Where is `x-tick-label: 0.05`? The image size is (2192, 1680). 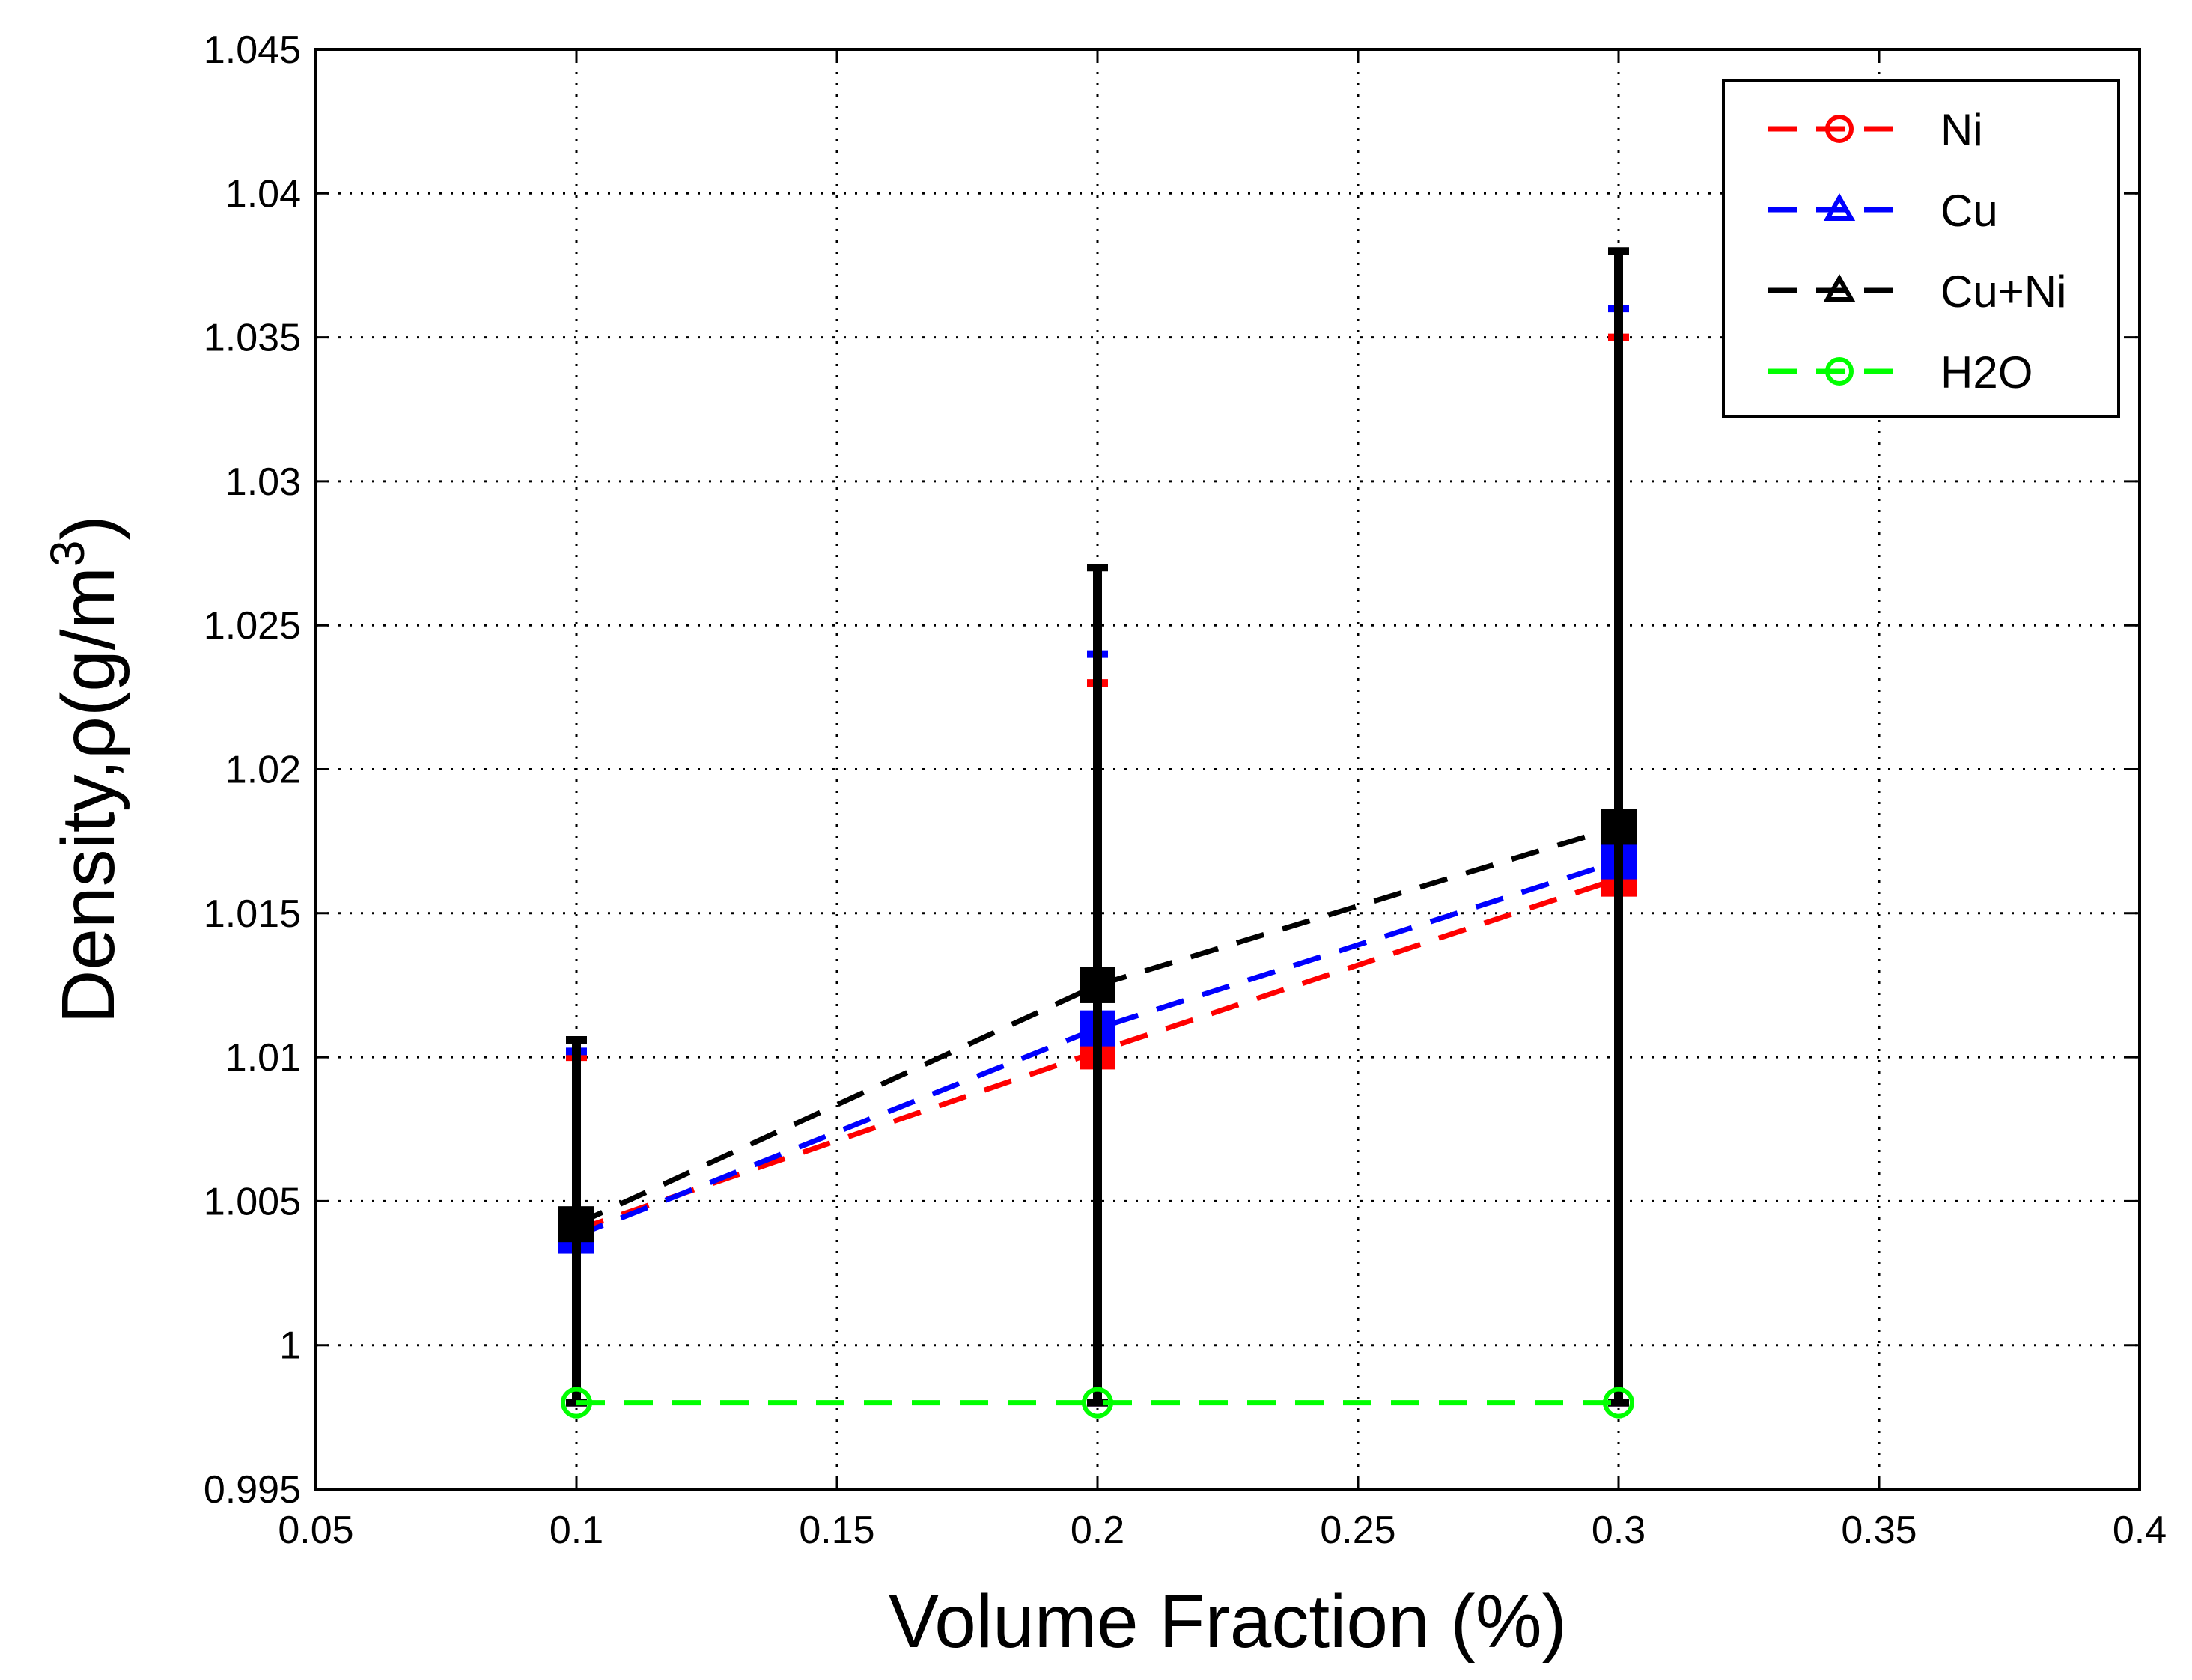
x-tick-label: 0.05 is located at coordinates (315, 1530).